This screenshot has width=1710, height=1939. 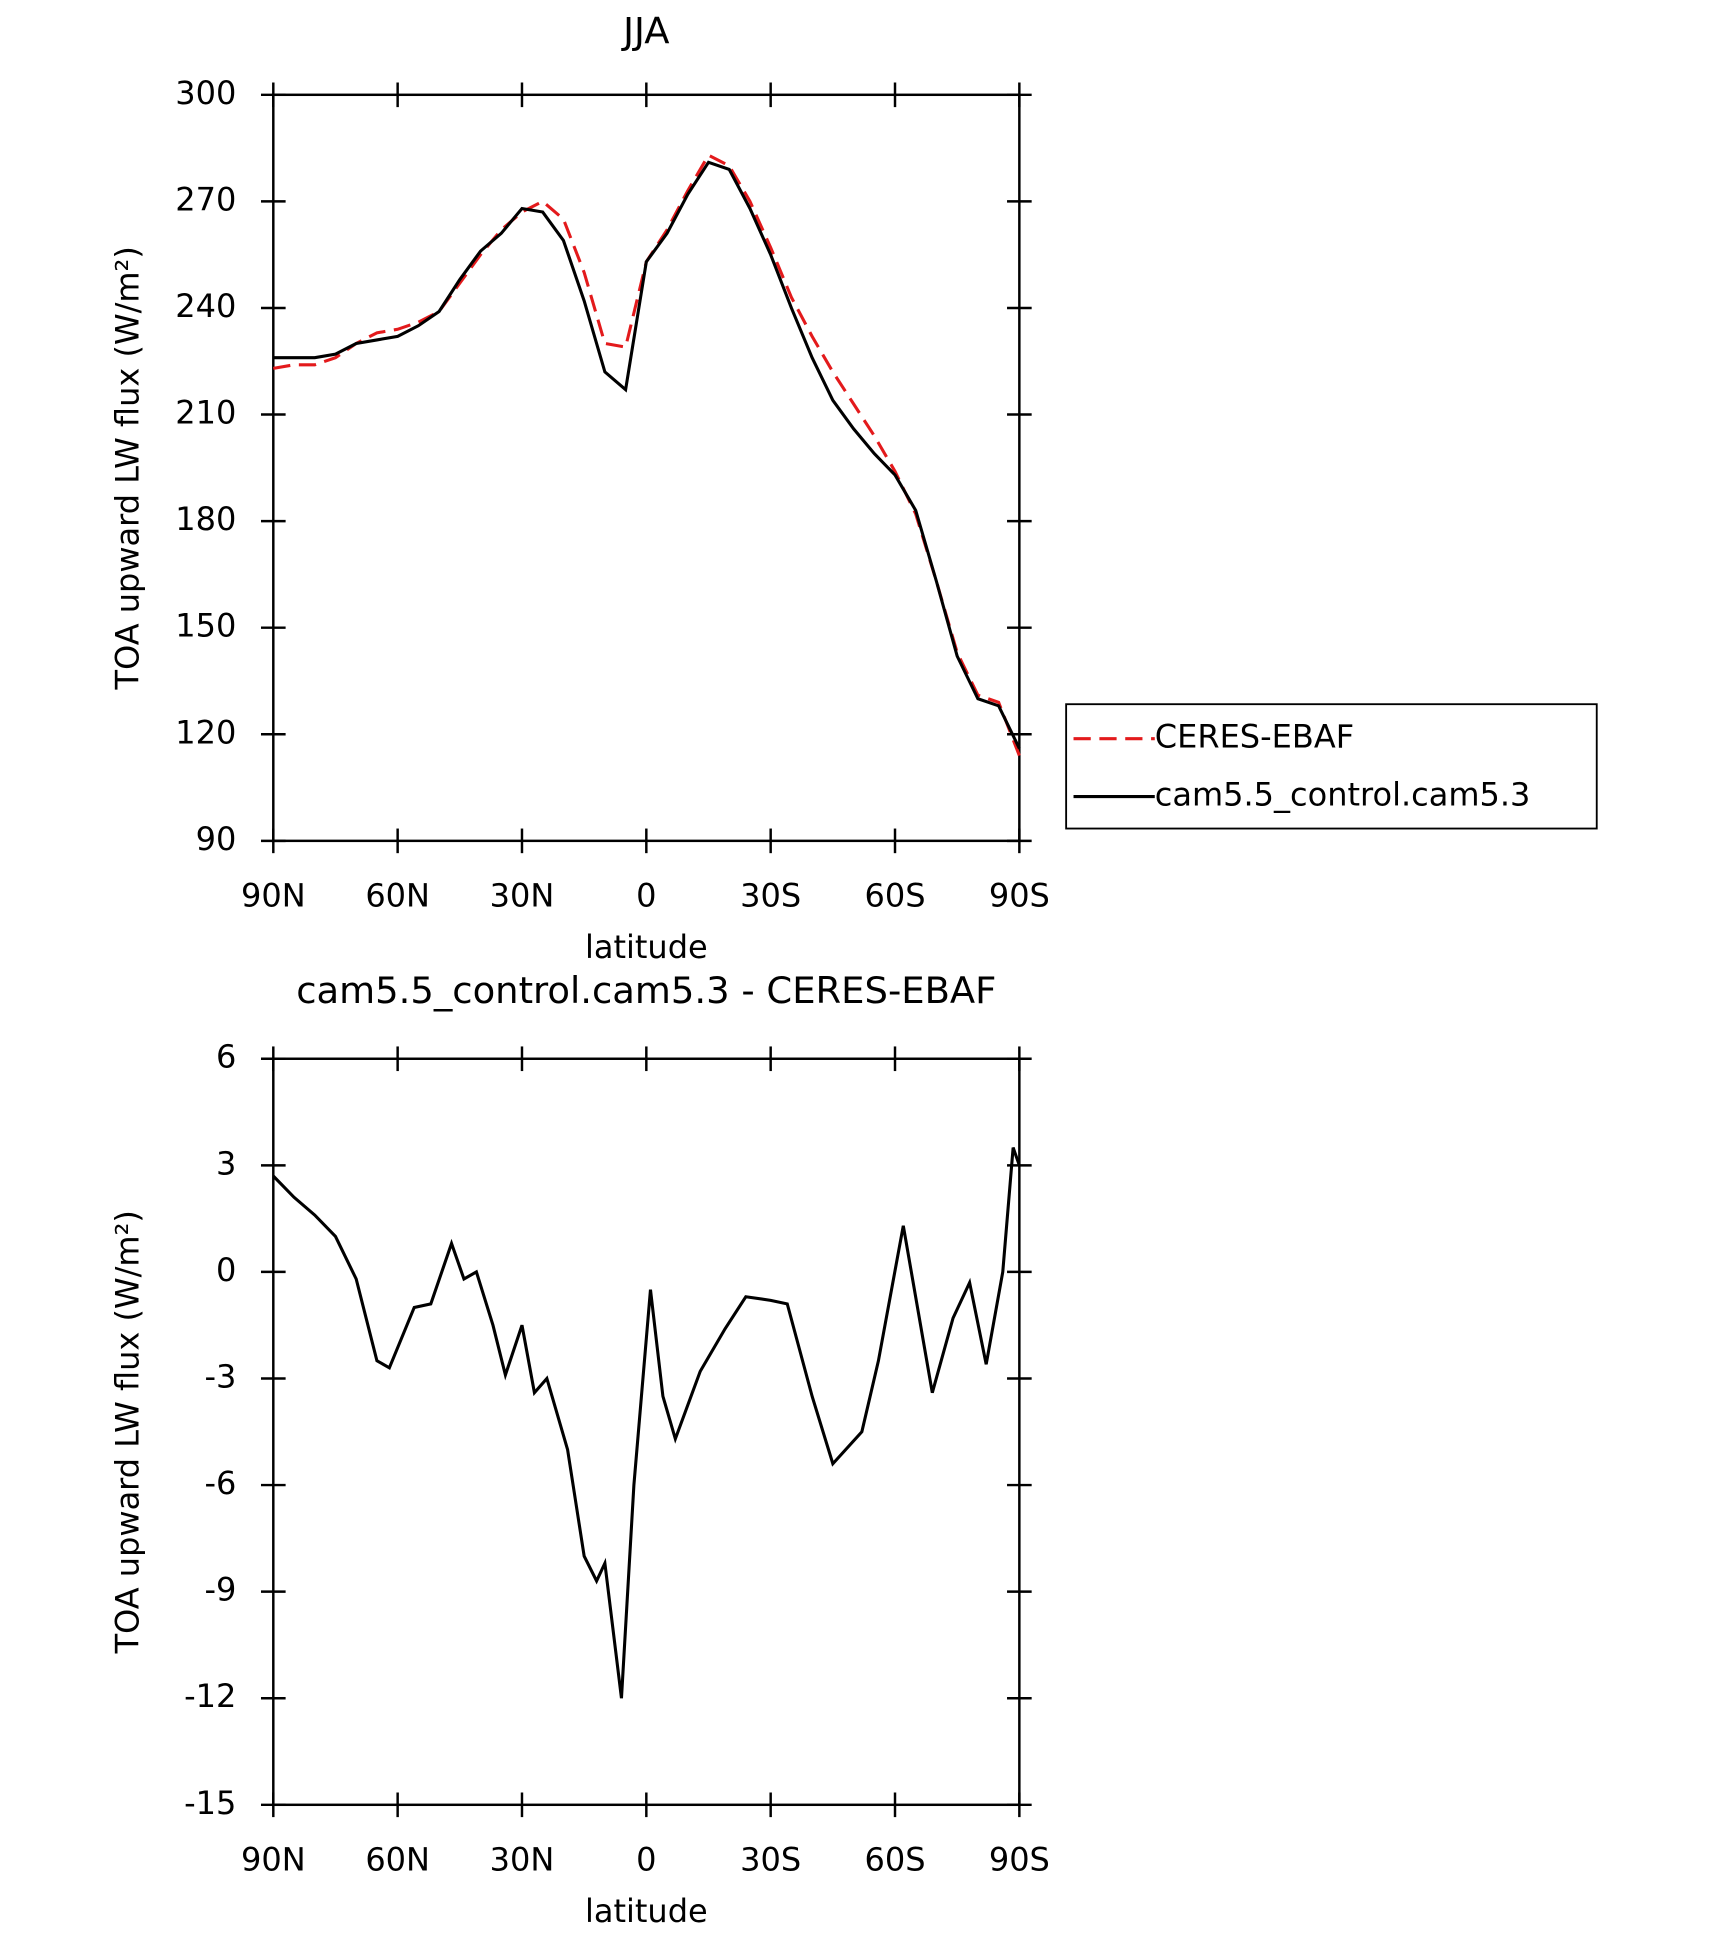 I want to click on chart-title: JJA, so click(x=645, y=31).